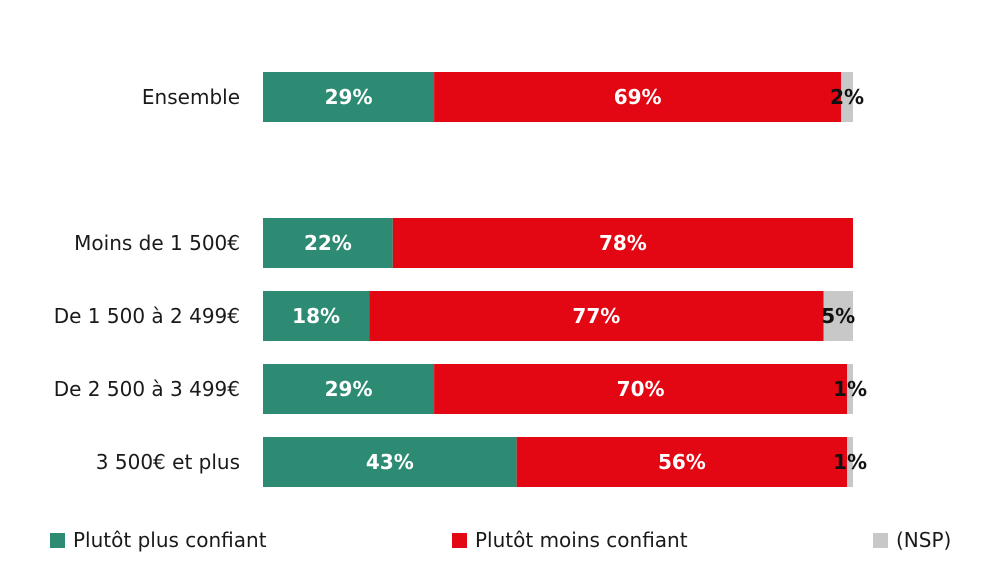  I want to click on data-label-plutot-plus-confiant-moins-de-1-500: 22%, so click(328, 243).